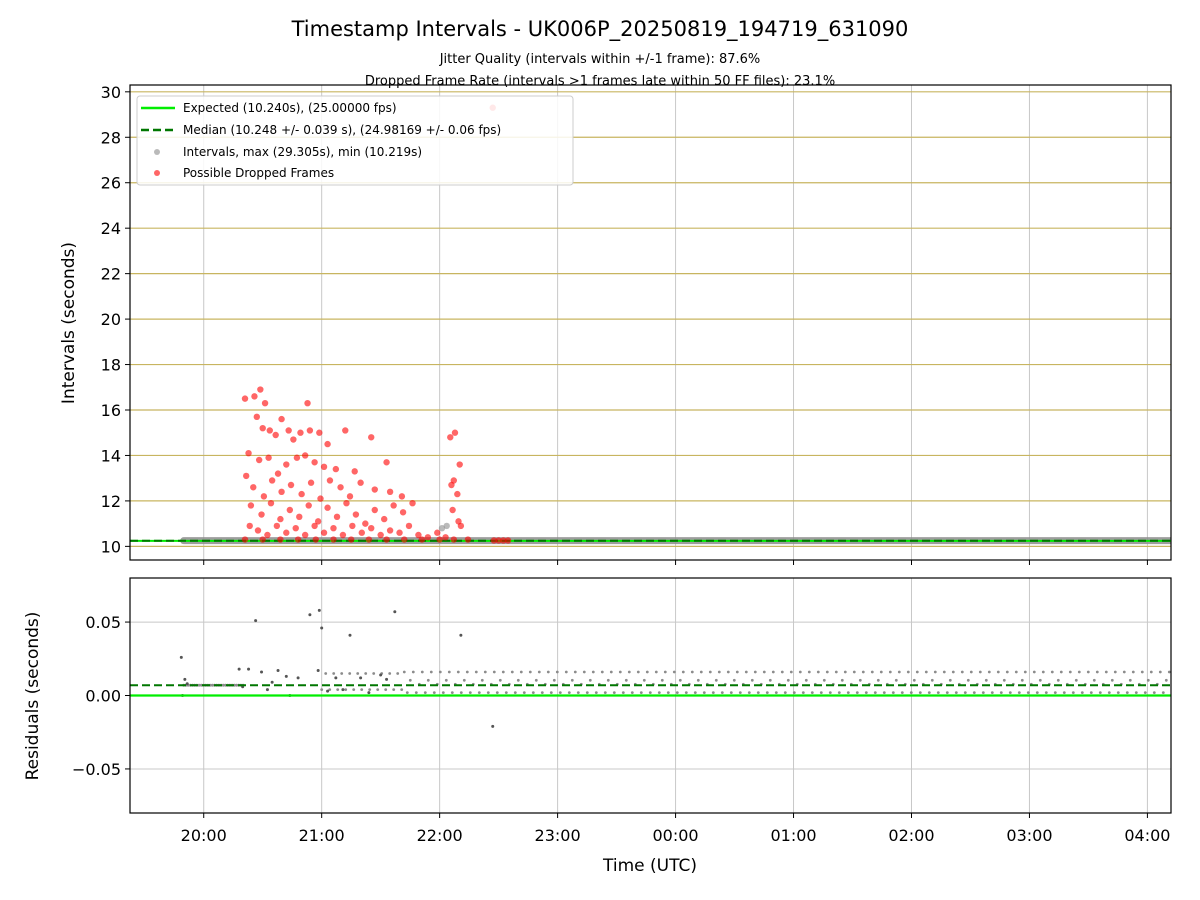 The height and width of the screenshot is (900, 1200). I want to click on residuals-early-cluster, so click(293, 681).